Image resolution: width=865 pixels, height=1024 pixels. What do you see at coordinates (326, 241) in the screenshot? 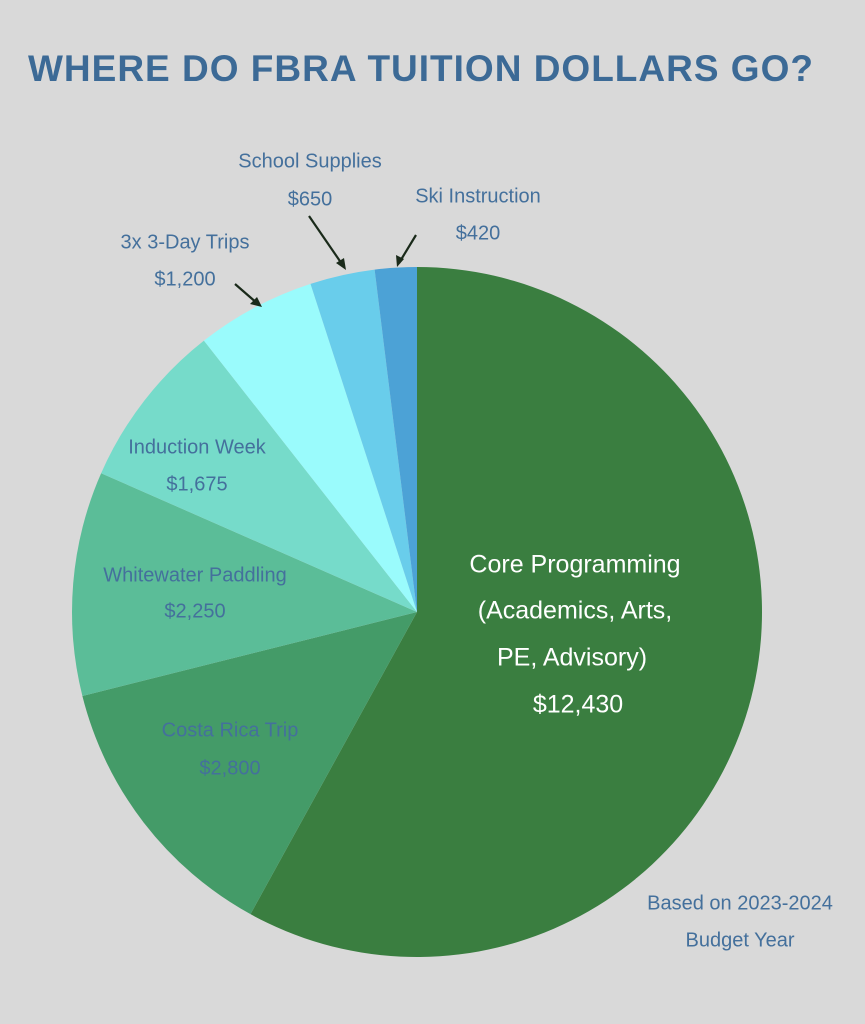
I see `arrow-school` at bounding box center [326, 241].